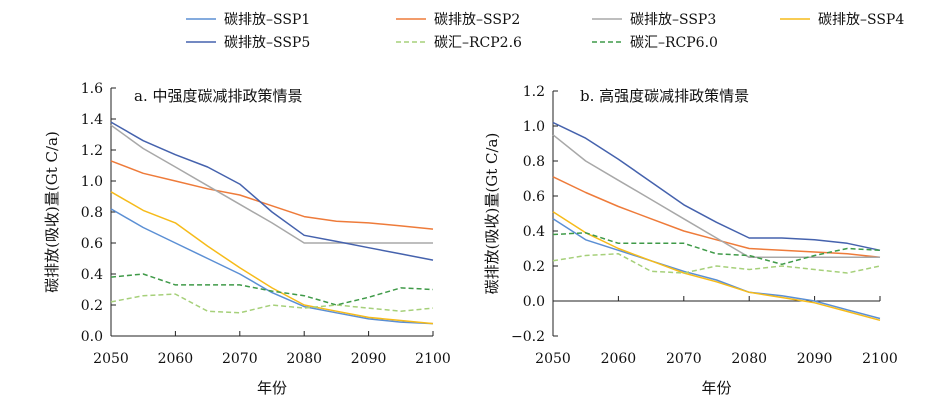 This screenshot has width=948, height=408. Describe the element at coordinates (92, 89) in the screenshot. I see `y-tick-label: 1.6` at that location.